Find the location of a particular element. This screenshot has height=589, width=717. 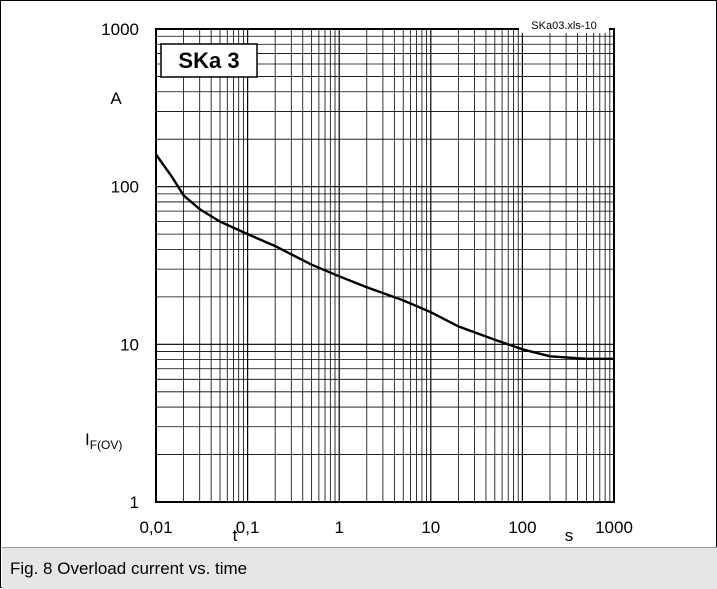

source-label-bg is located at coordinates (564, 26).